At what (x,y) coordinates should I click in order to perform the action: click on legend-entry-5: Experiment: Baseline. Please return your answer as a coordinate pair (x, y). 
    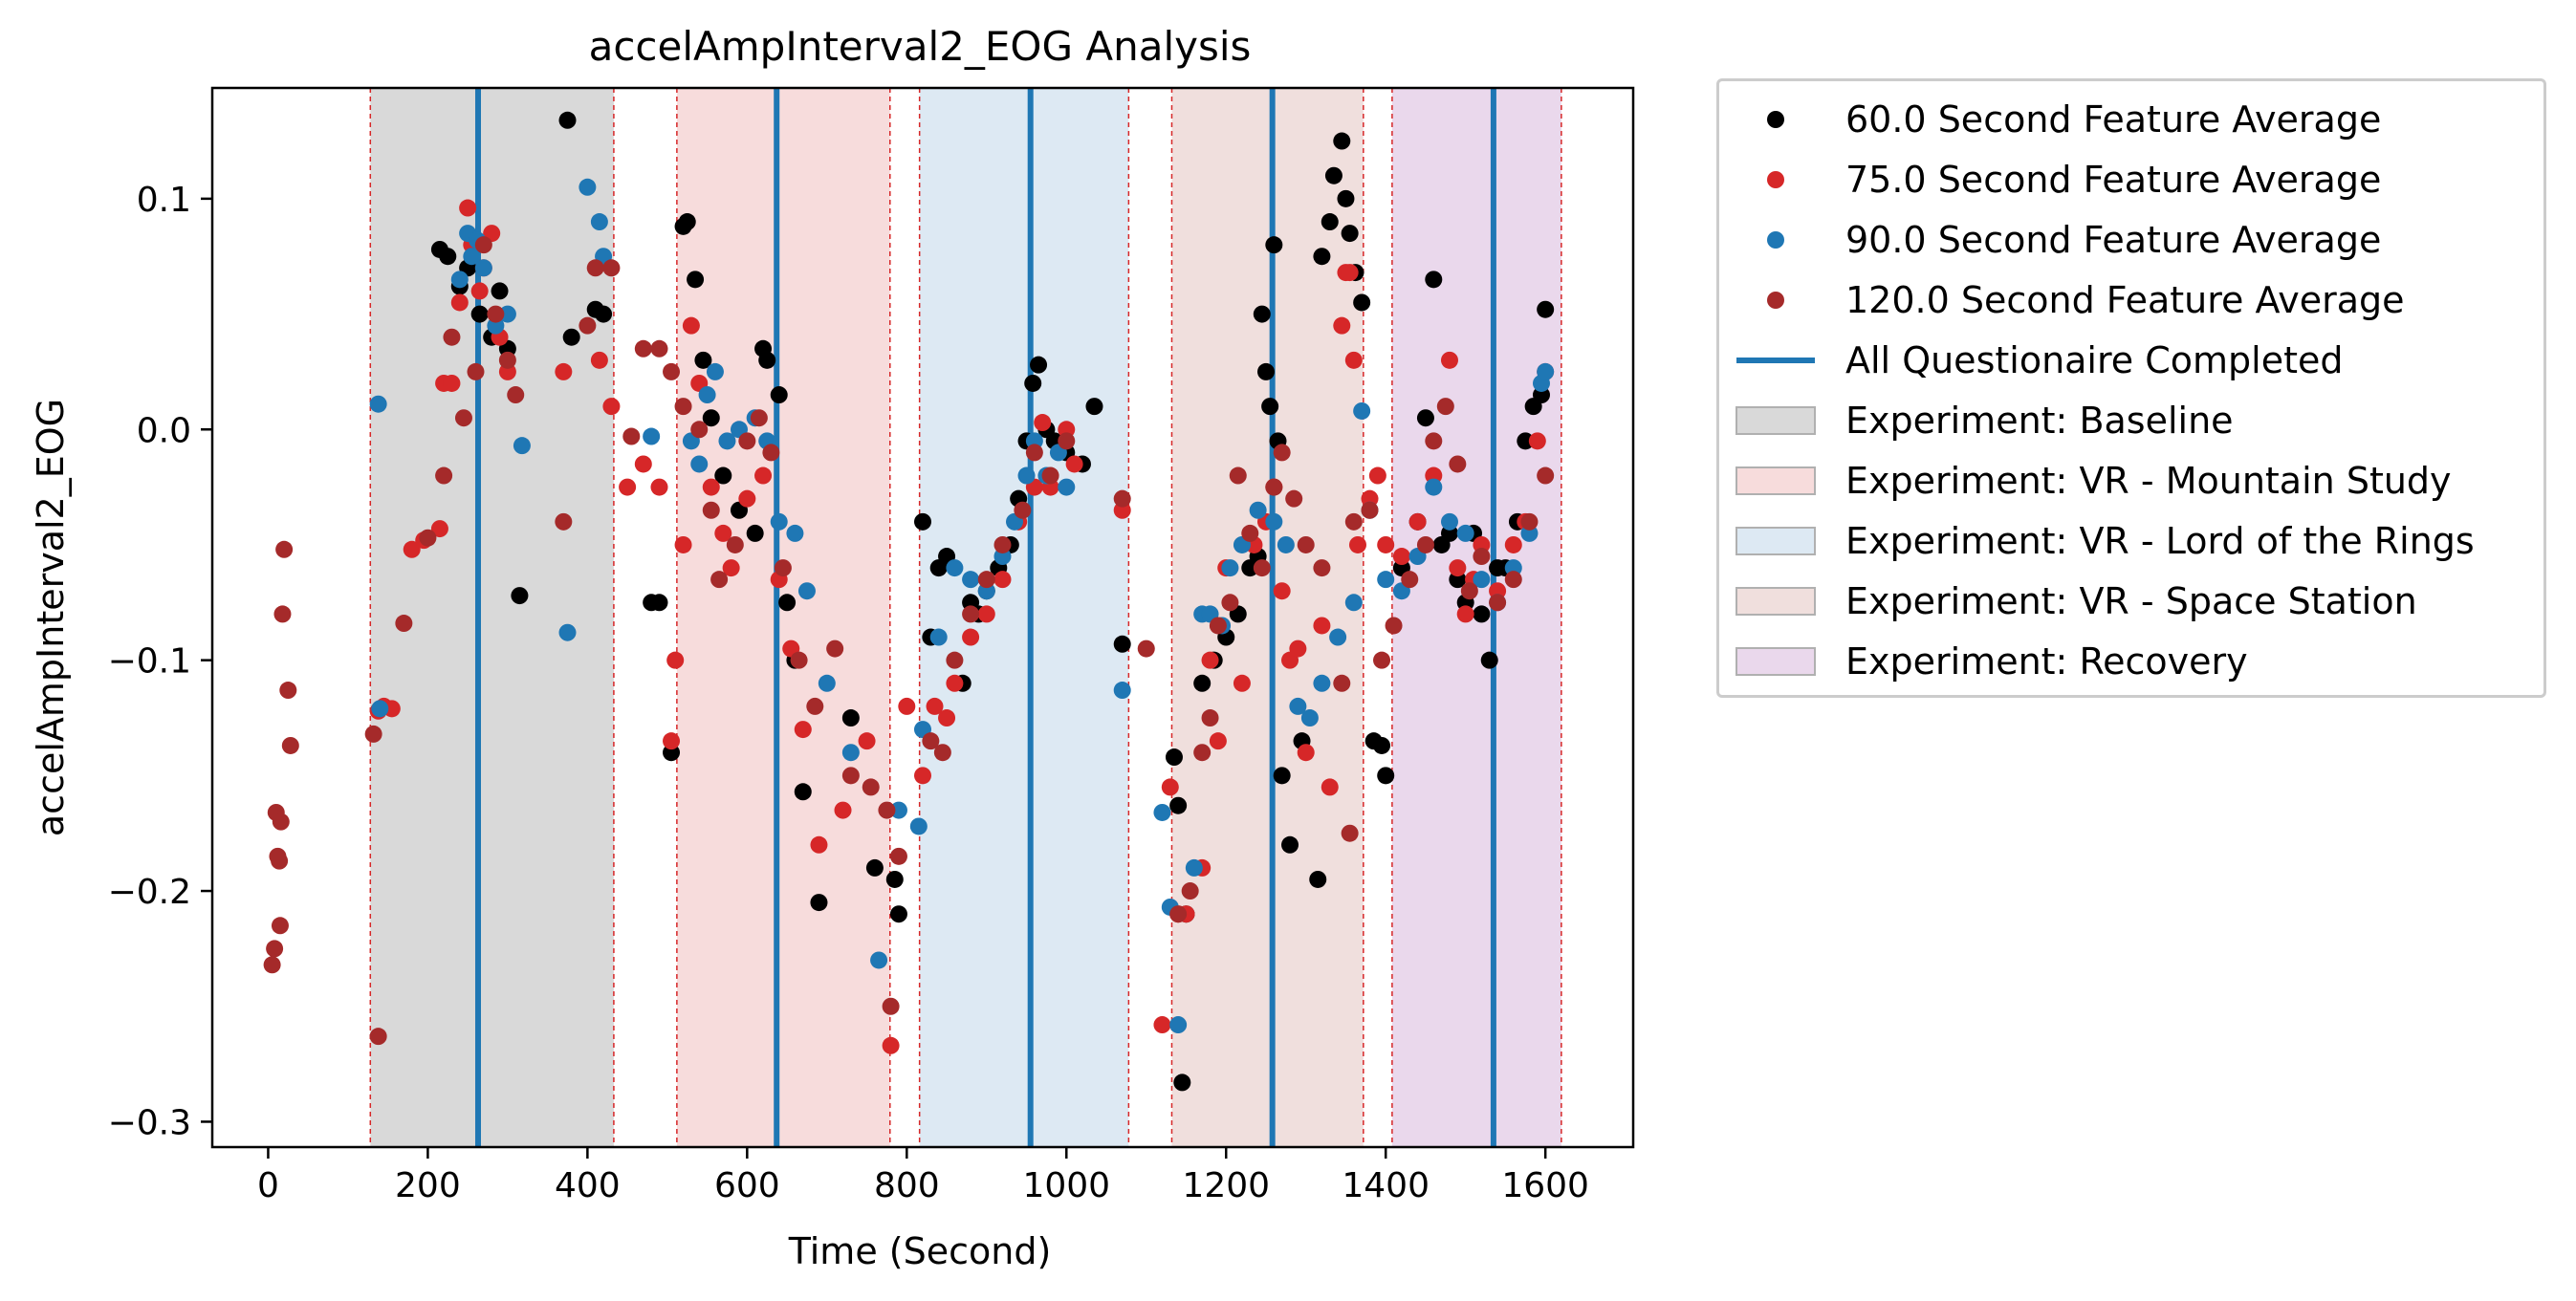
    Looking at the image, I should click on (2131, 420).